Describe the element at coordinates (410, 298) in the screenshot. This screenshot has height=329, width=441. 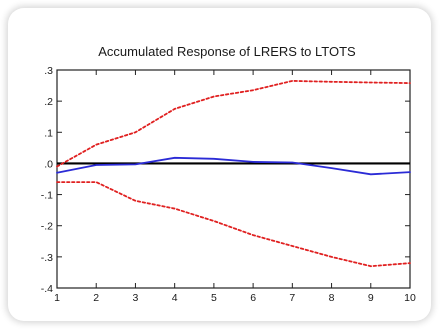
I see `x-tick-label: 10` at that location.